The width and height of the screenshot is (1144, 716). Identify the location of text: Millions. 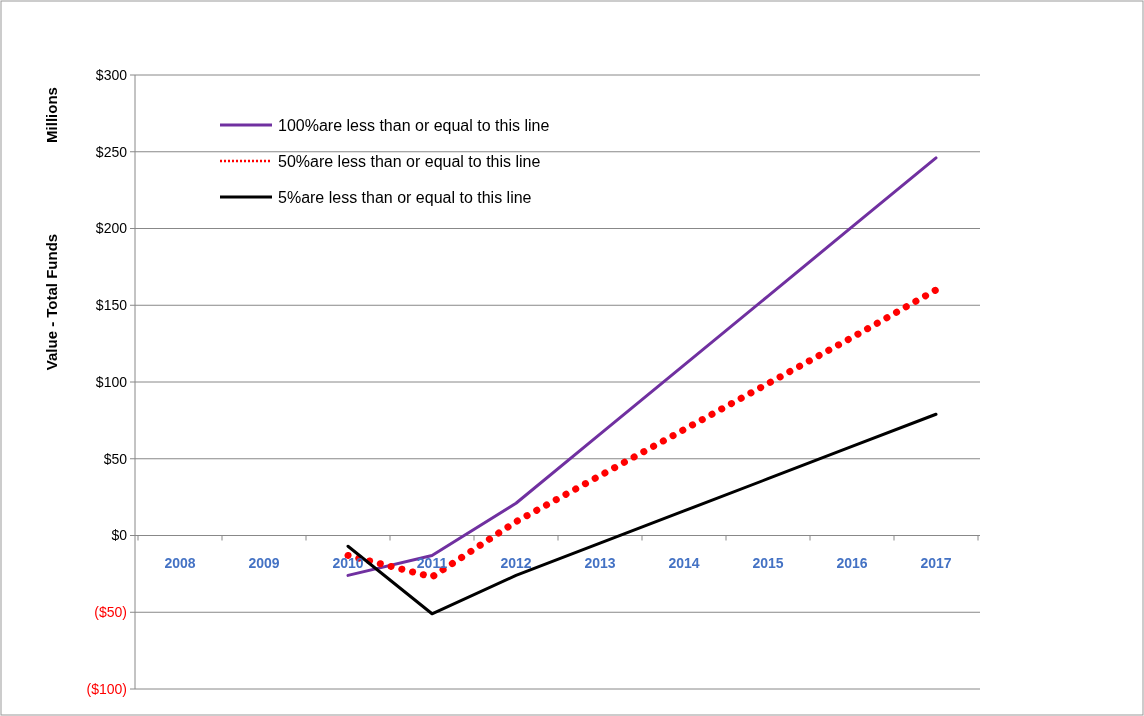
(51, 115).